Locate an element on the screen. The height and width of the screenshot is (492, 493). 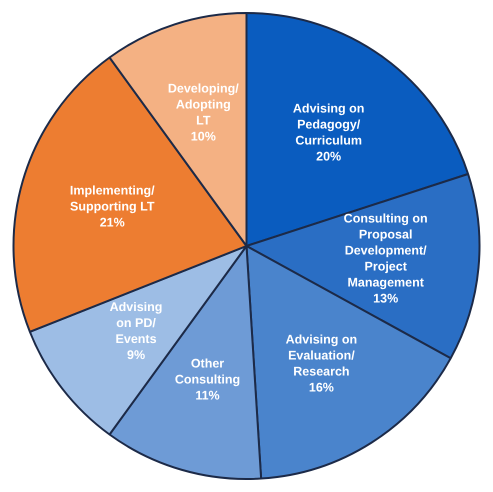
data-label: 9% is located at coordinates (136, 355).